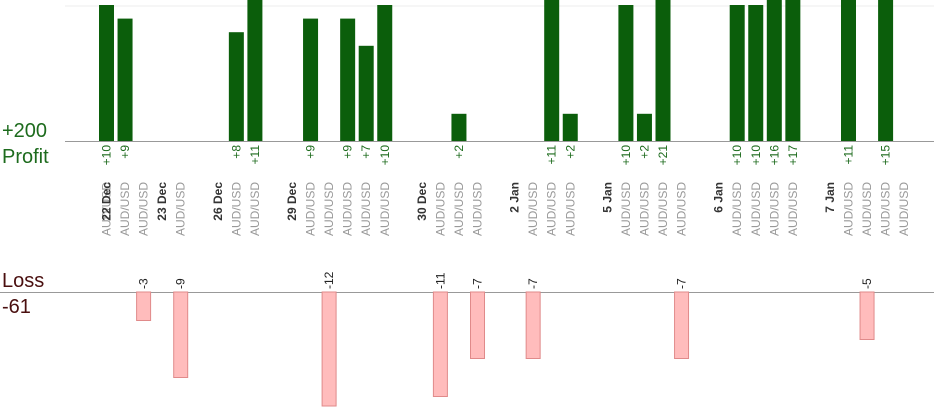 This screenshot has width=934, height=420. Describe the element at coordinates (440, 280) in the screenshot. I see `loss-value-label: -11` at that location.